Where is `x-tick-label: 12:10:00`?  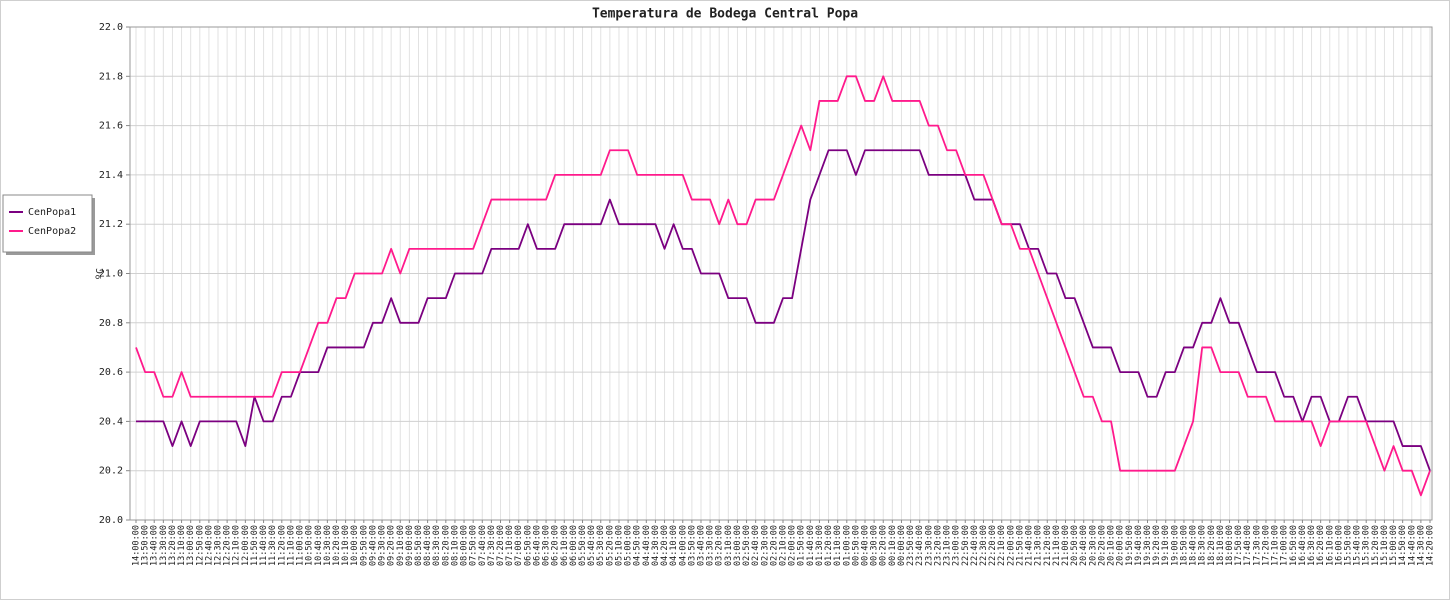
x-tick-label: 12:10:00 is located at coordinates (237, 545).